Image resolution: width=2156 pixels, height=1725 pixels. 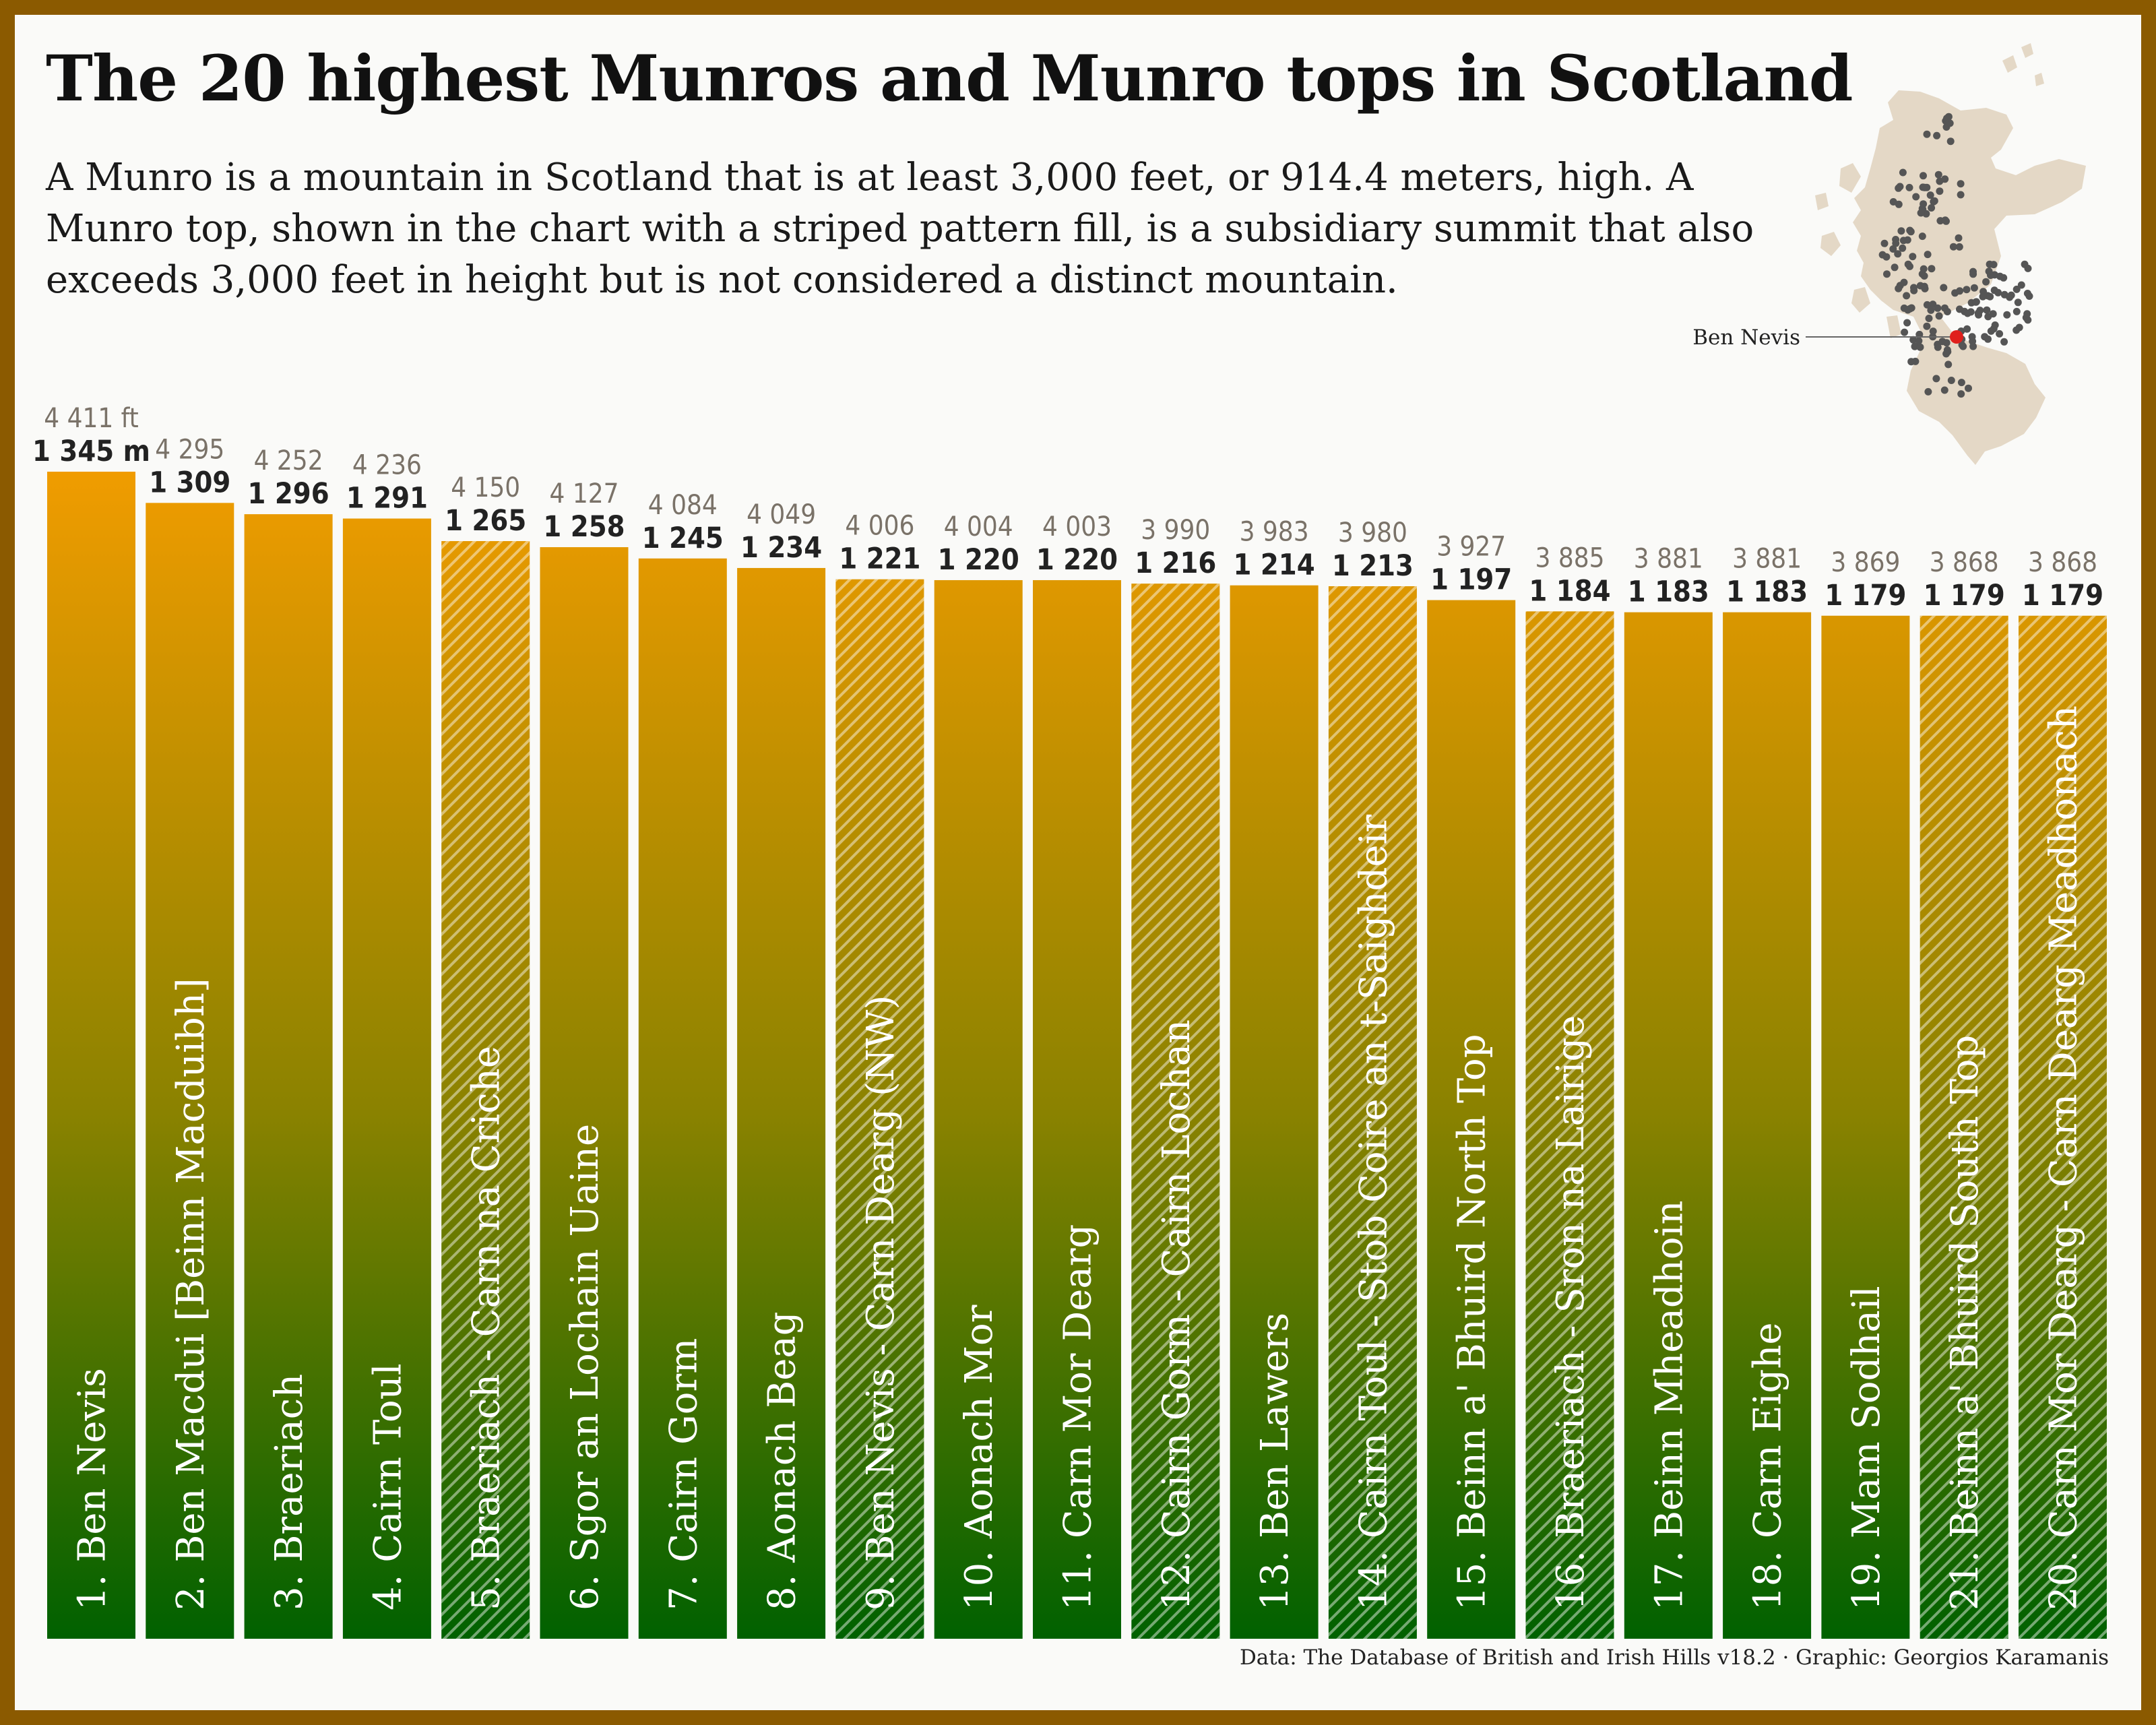 I want to click on meters-label: 1 197, so click(x=1471, y=580).